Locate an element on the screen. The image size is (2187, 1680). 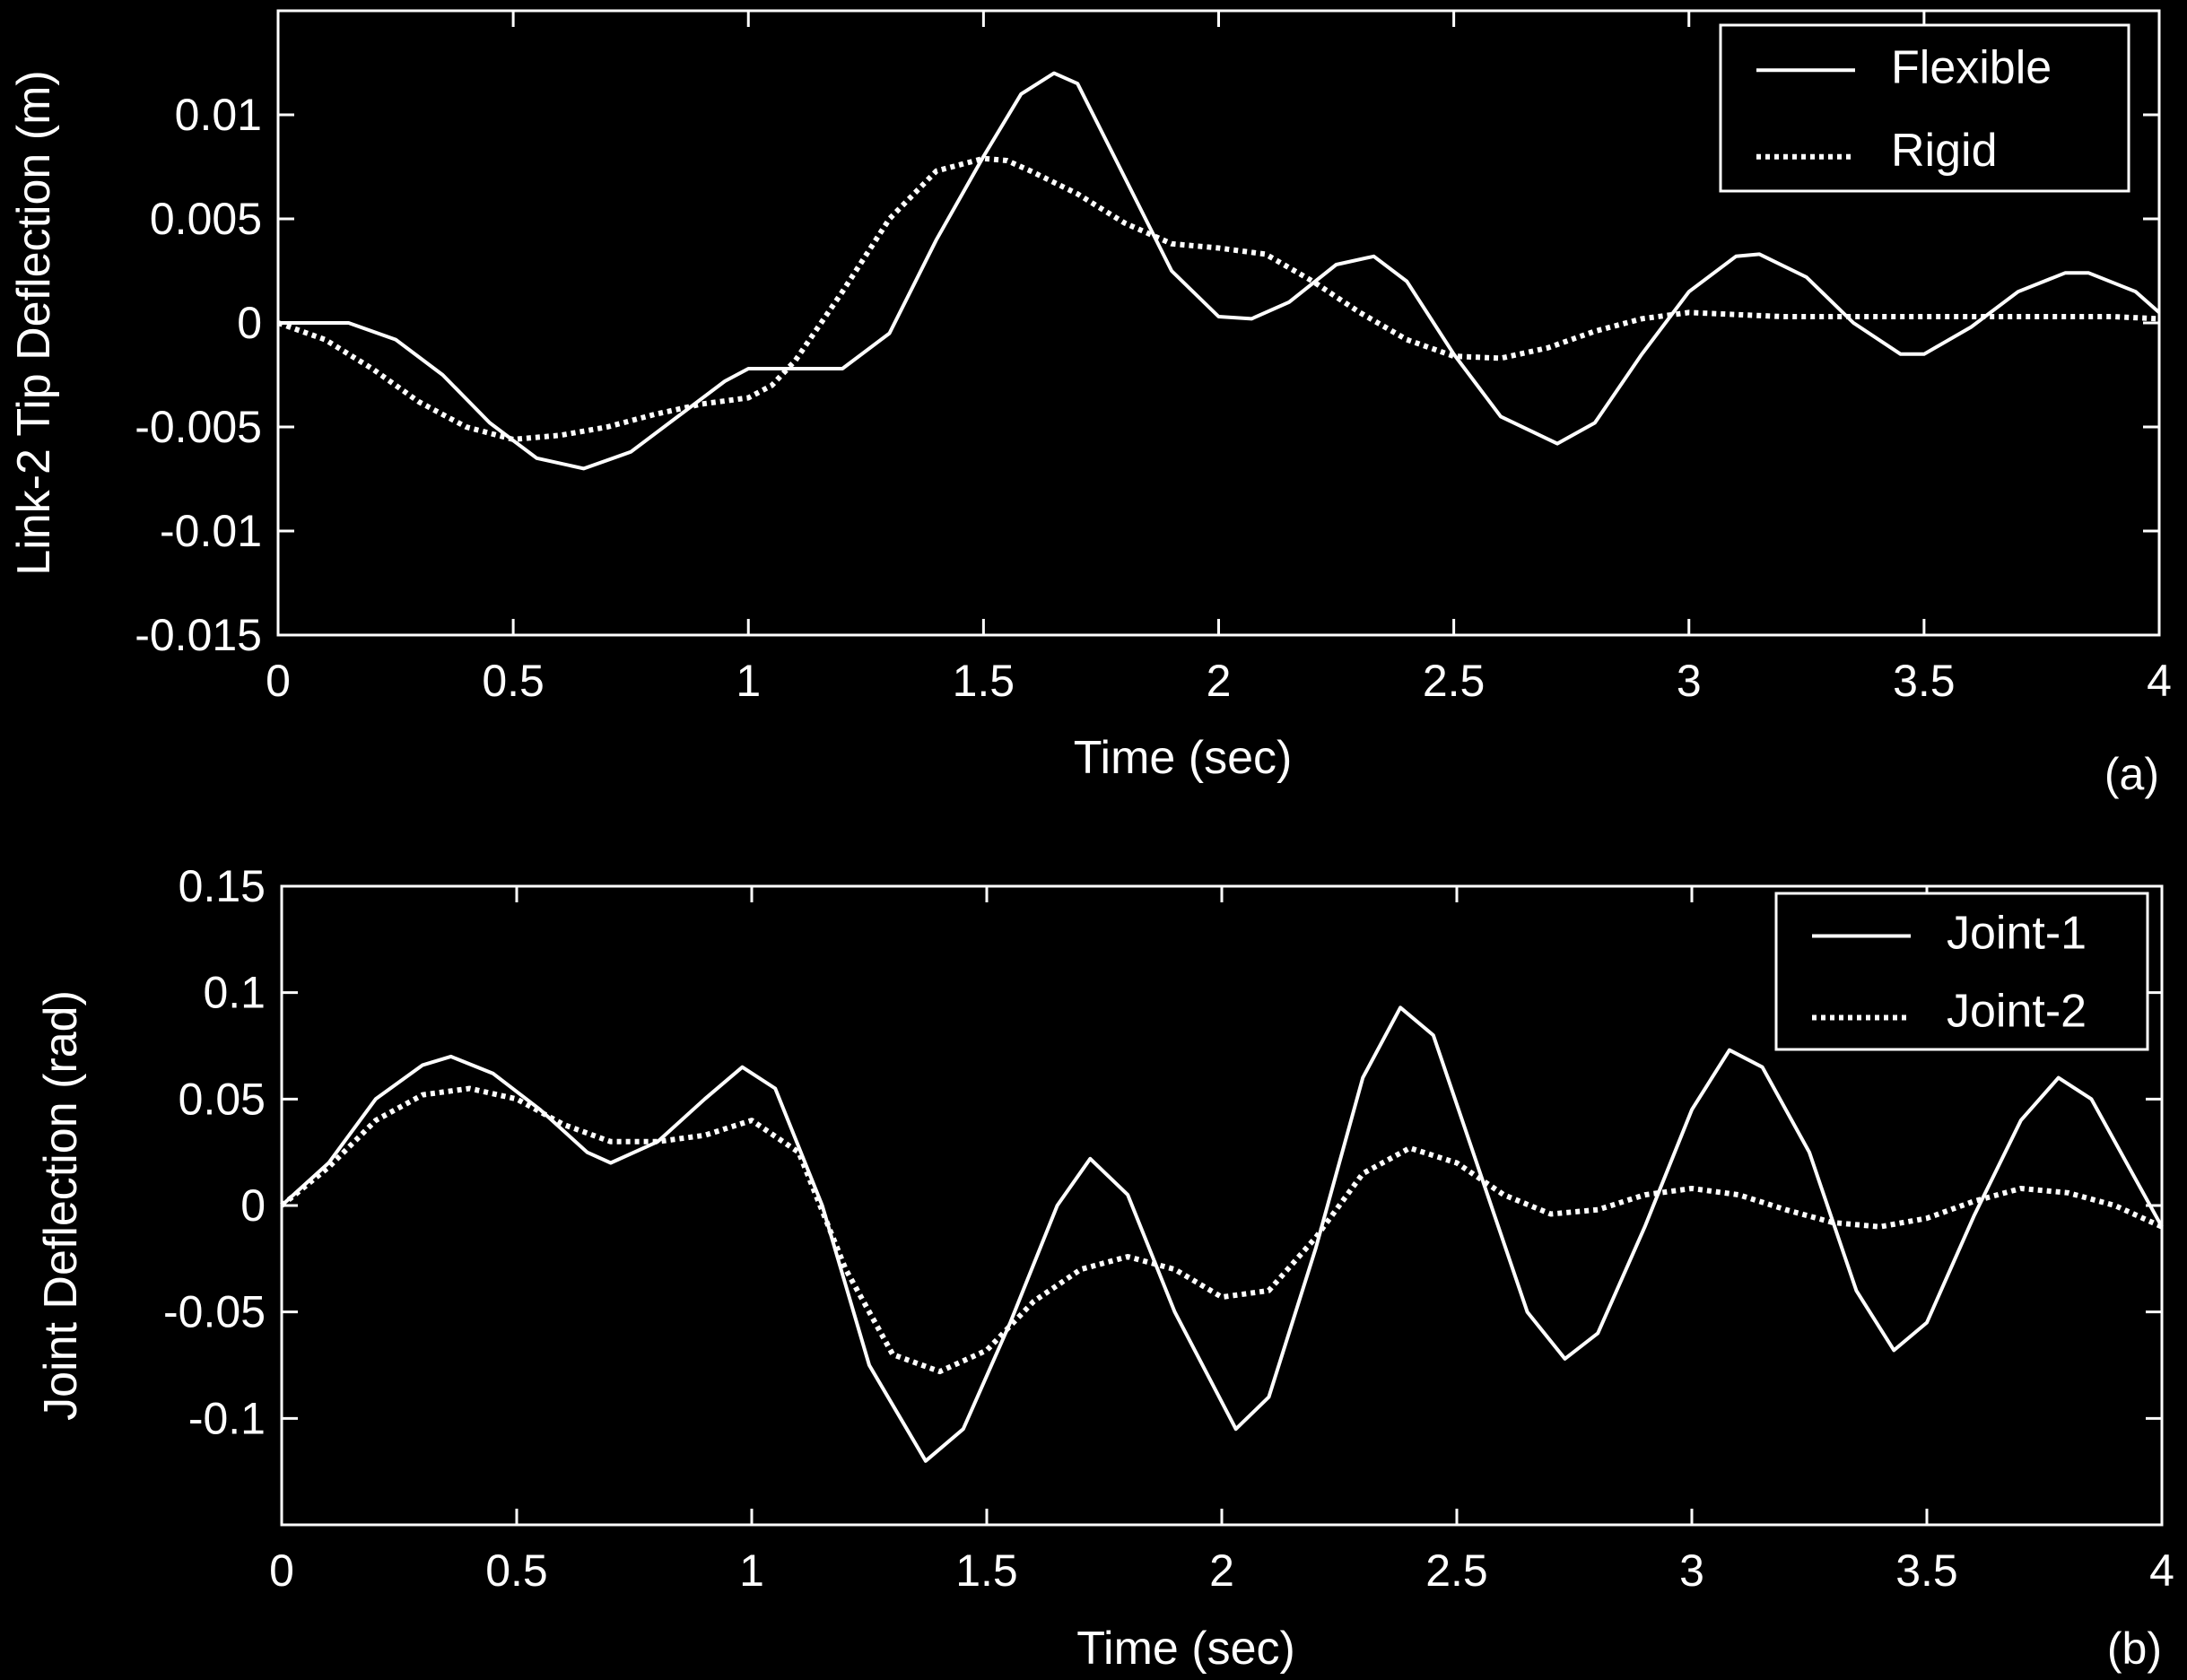
legend-a: Flexible Rigid is located at coordinates (1925, 108).